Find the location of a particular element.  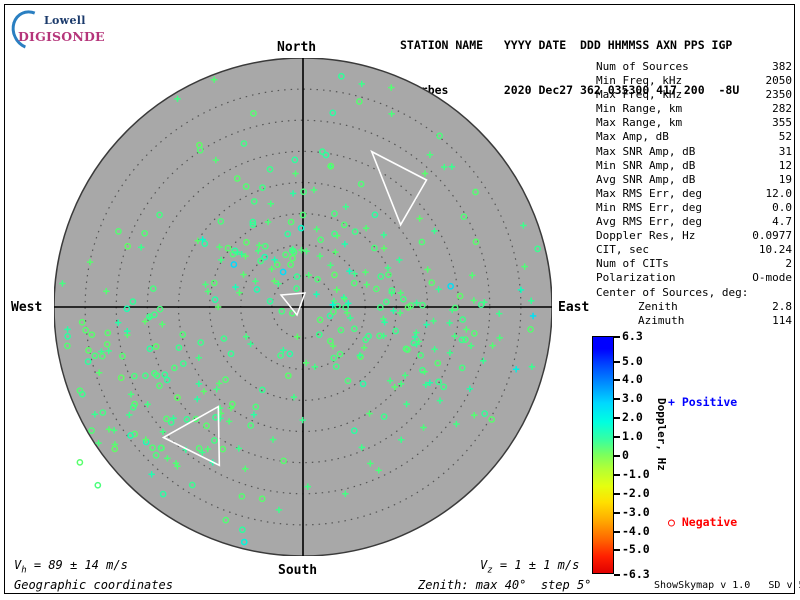

colorbar-tick-label: 2.0 is located at coordinates (632, 417).